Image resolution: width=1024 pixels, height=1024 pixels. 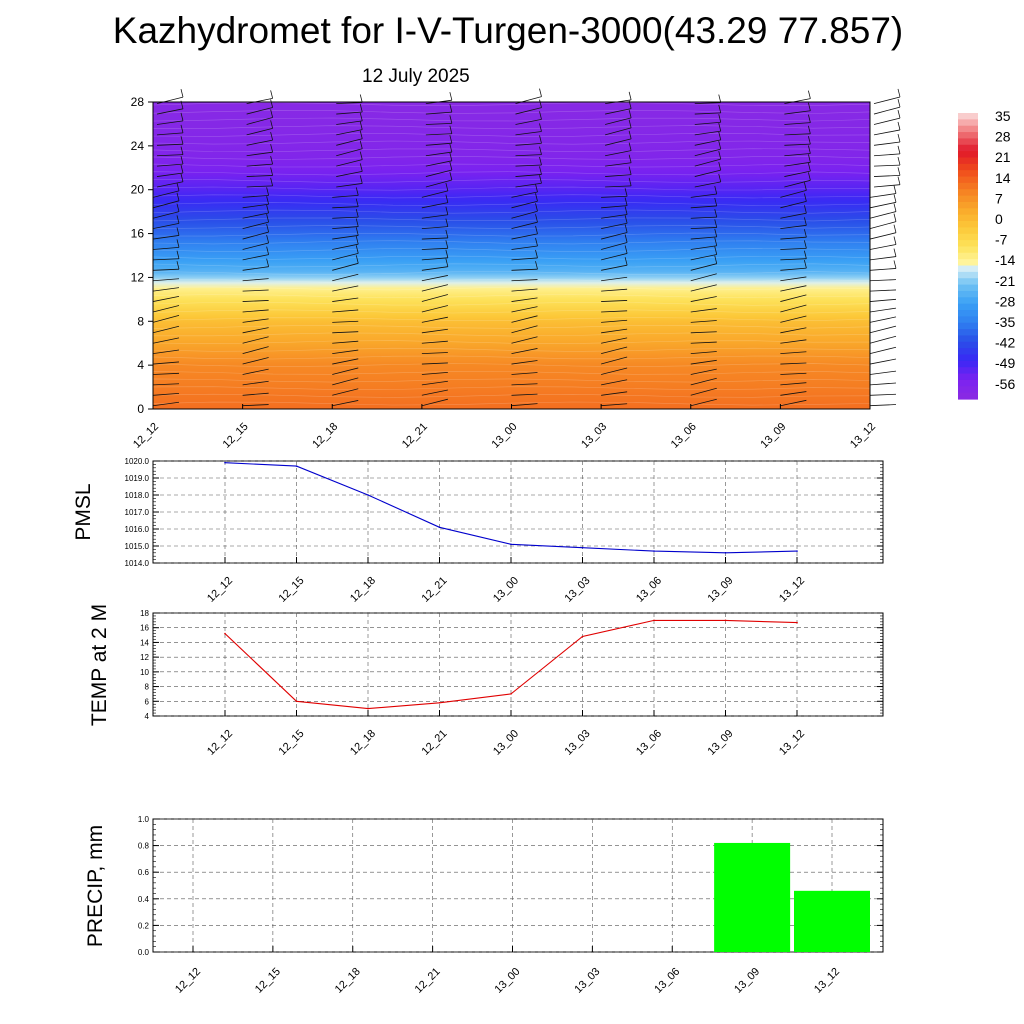 I want to click on x-tick-label: 12_18, so click(x=325, y=436).